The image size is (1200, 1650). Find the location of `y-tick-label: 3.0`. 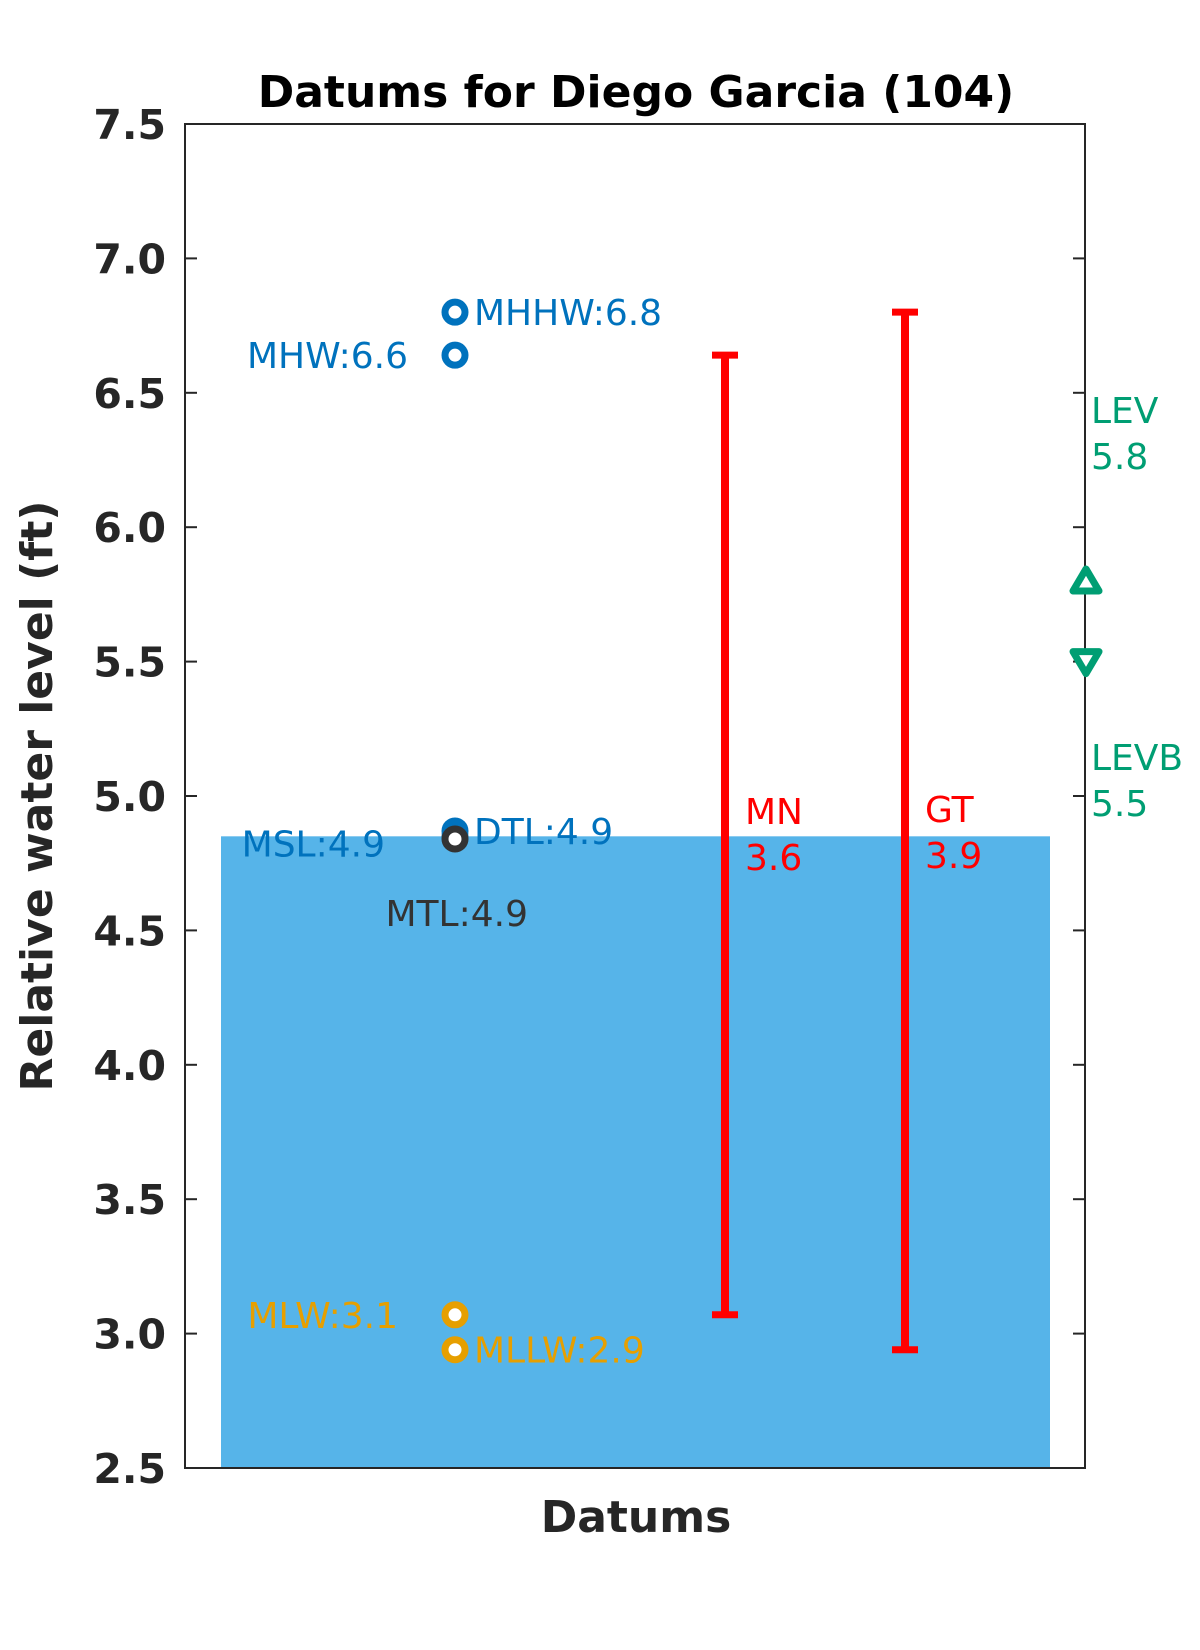

y-tick-label: 3.0 is located at coordinates (129, 1335).